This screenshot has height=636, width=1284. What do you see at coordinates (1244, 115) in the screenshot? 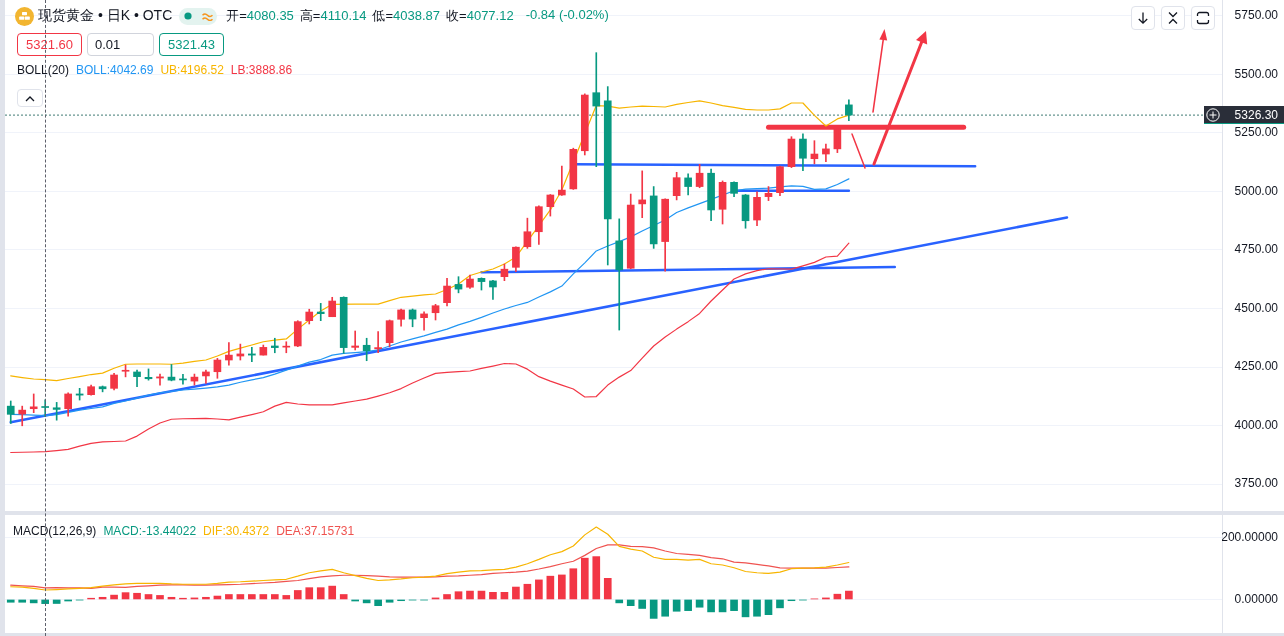
I see `text: 5326.30` at bounding box center [1244, 115].